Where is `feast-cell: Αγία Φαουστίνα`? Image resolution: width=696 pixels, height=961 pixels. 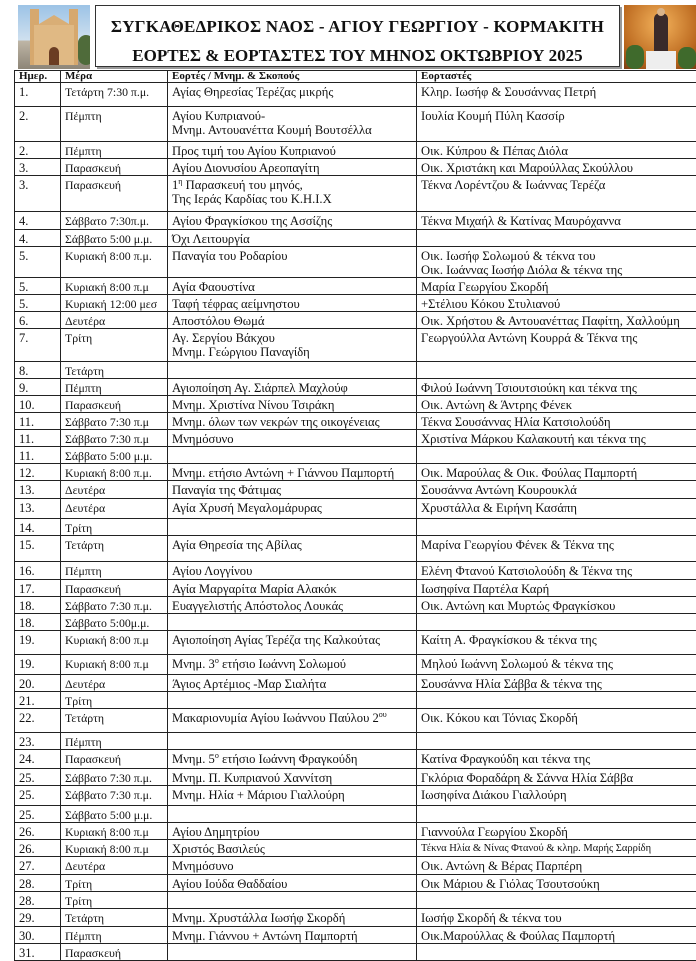
feast-cell: Αγία Φαουστίνα is located at coordinates (292, 286).